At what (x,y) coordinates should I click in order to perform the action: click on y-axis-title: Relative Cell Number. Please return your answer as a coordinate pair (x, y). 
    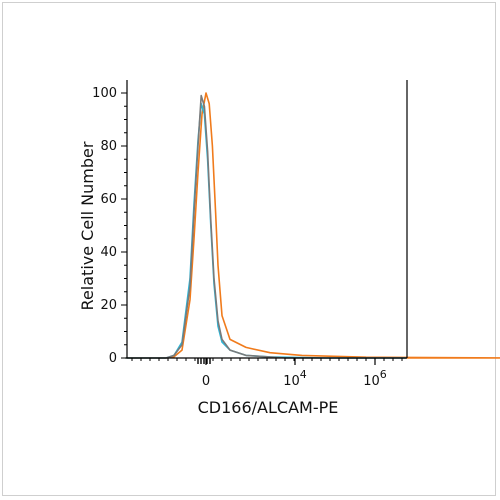
    Looking at the image, I should click on (87, 225).